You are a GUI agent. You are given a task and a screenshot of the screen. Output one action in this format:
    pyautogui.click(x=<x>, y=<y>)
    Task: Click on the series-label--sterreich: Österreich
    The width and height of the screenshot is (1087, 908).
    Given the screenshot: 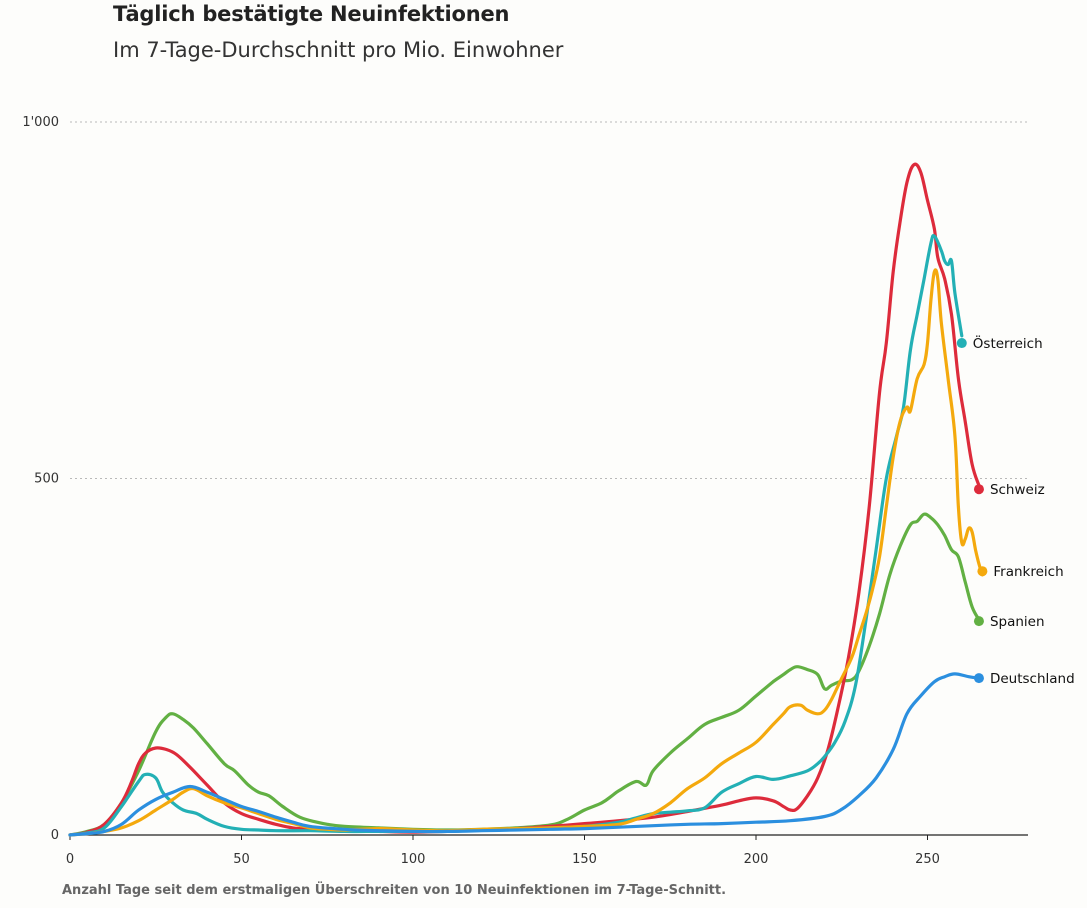 What is the action you would take?
    pyautogui.click(x=1008, y=343)
    